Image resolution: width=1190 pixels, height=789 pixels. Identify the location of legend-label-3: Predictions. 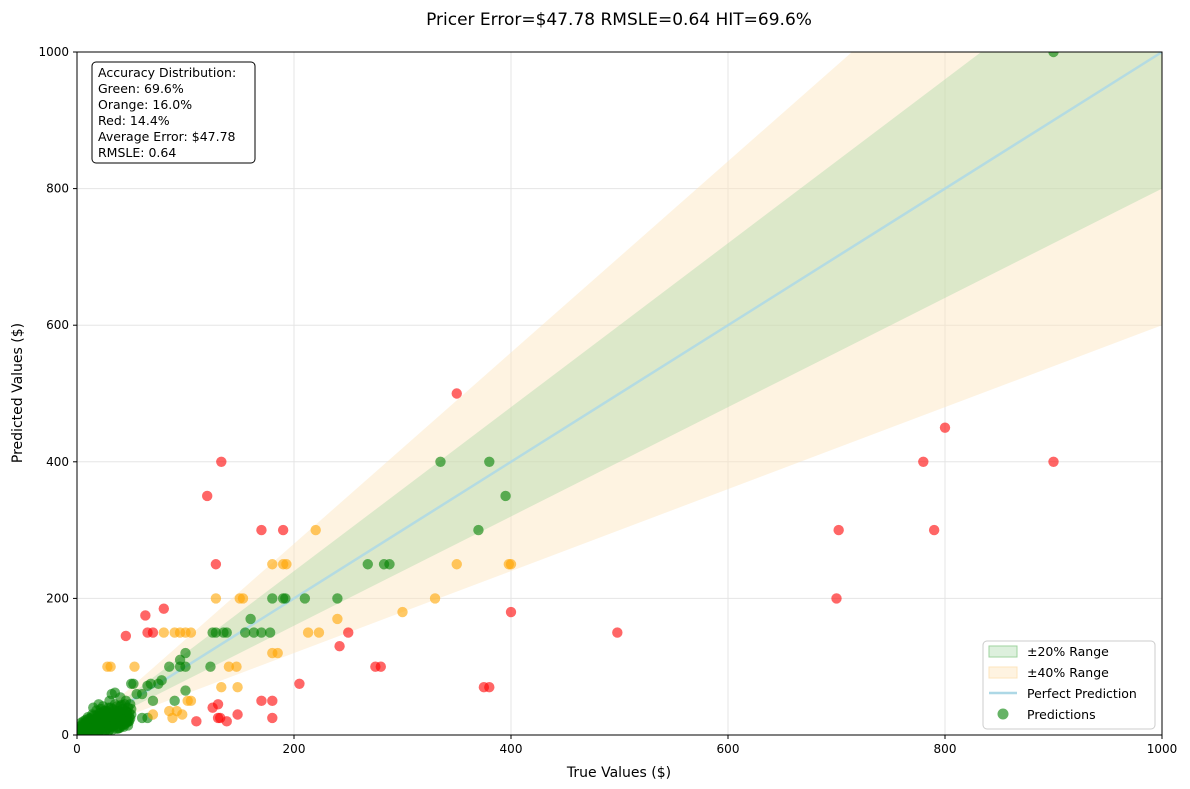
(1061, 714).